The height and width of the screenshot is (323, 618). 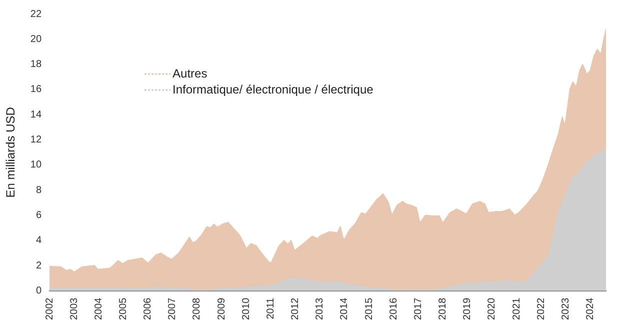 What do you see at coordinates (36, 114) in the screenshot?
I see `y-tick-label: 14` at bounding box center [36, 114].